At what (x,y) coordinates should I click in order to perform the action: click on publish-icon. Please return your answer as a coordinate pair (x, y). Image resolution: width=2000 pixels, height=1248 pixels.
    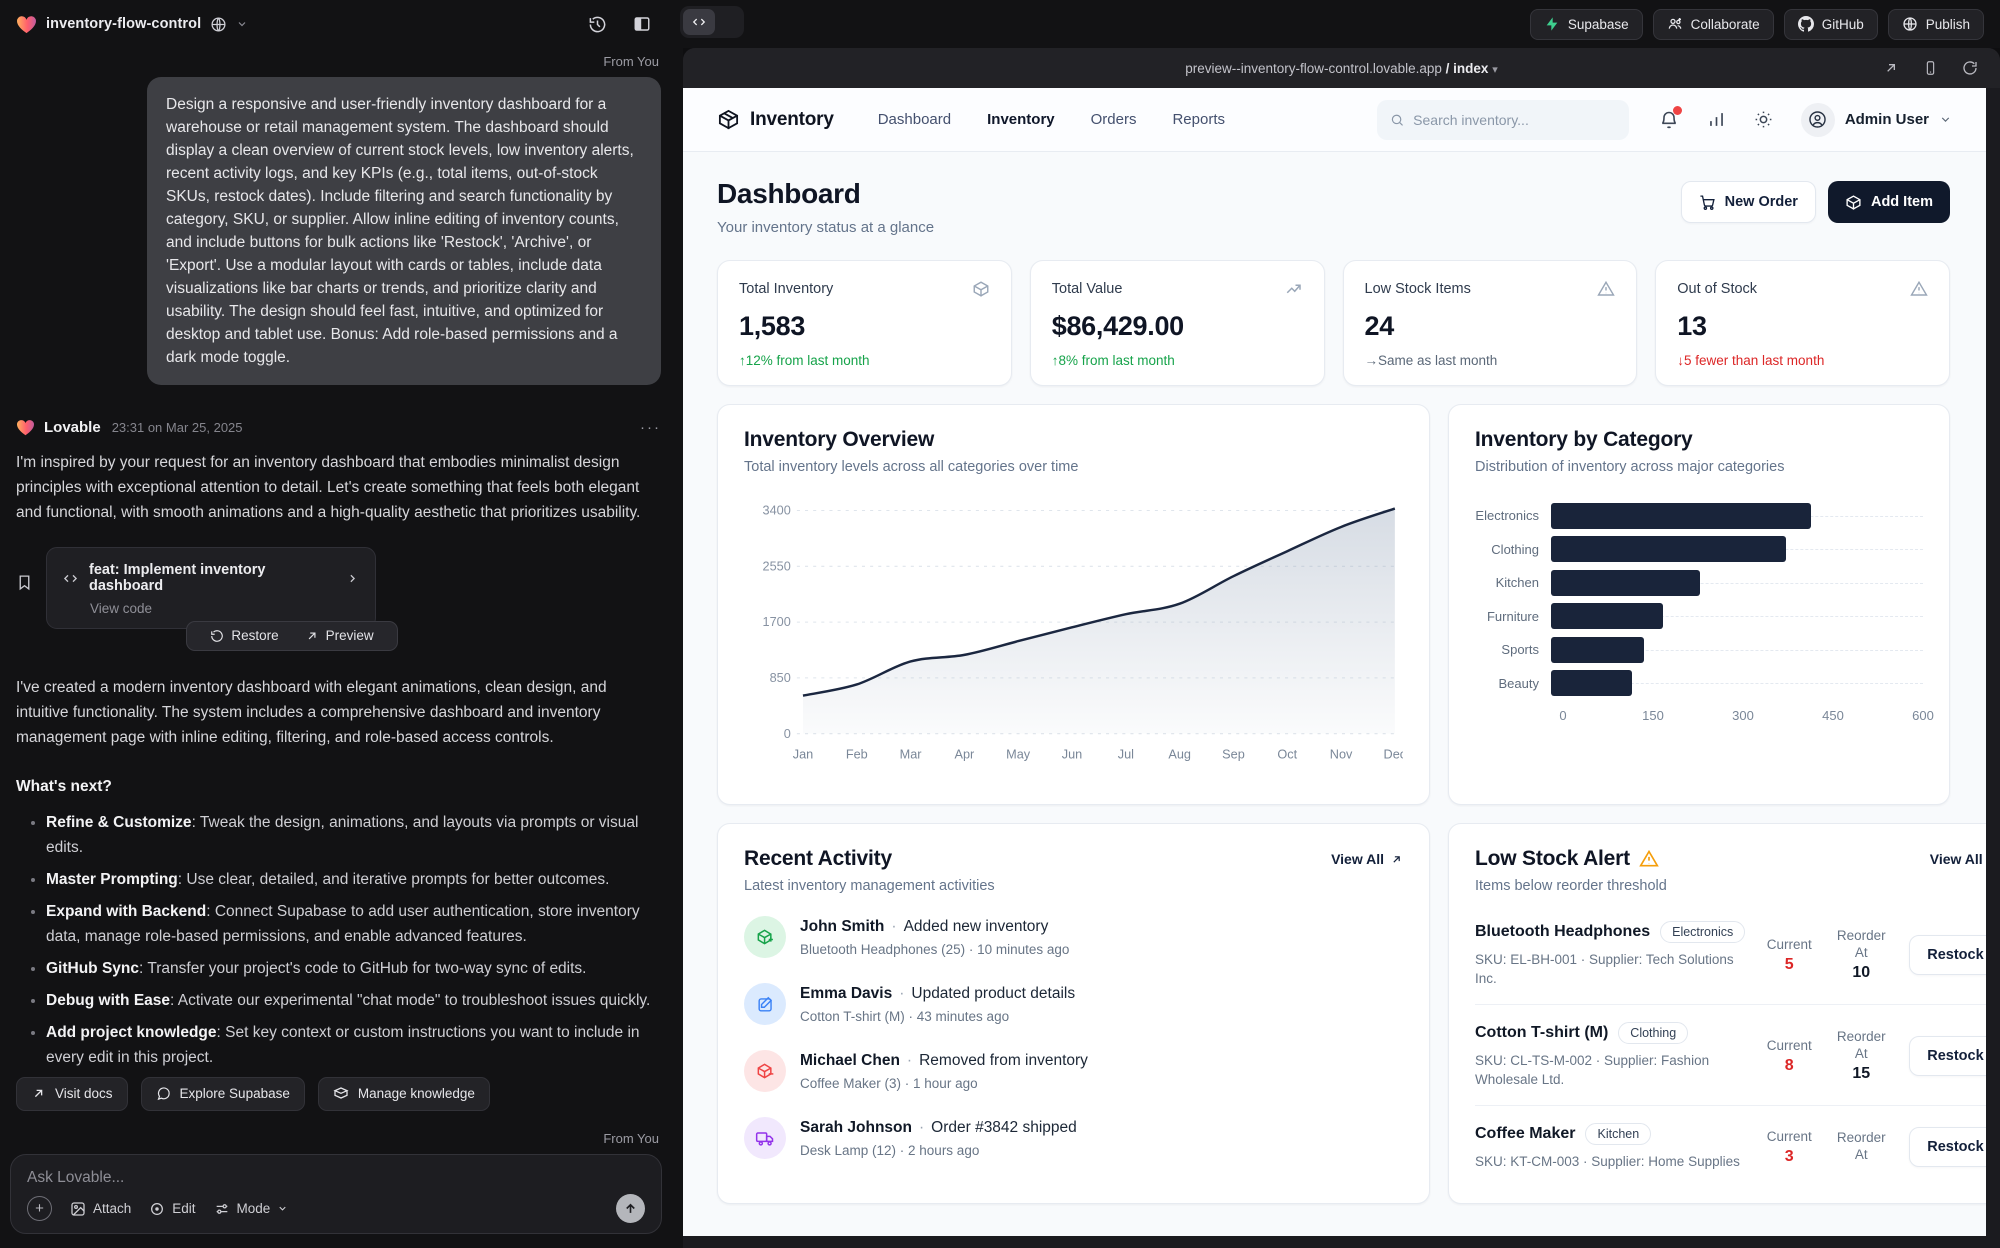
    Looking at the image, I should click on (1910, 24).